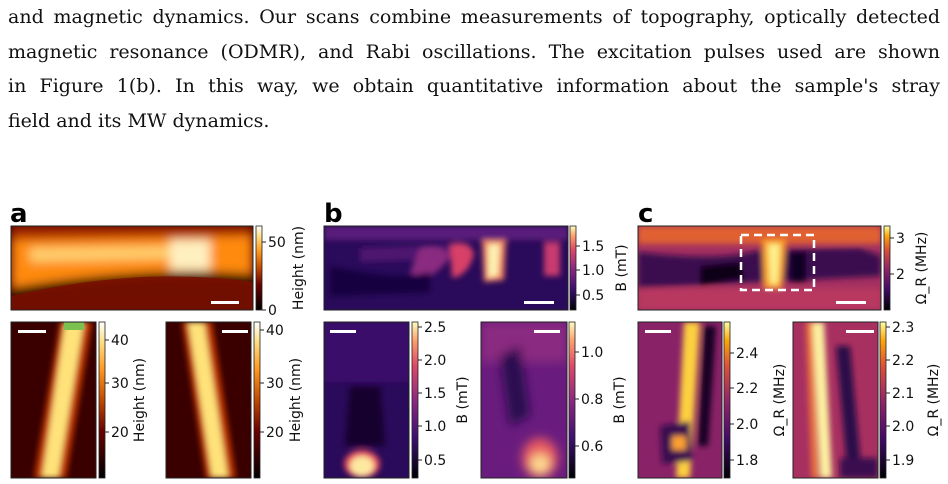  What do you see at coordinates (366, 400) in the screenshot?
I see `field-map-bottom-left` at bounding box center [366, 400].